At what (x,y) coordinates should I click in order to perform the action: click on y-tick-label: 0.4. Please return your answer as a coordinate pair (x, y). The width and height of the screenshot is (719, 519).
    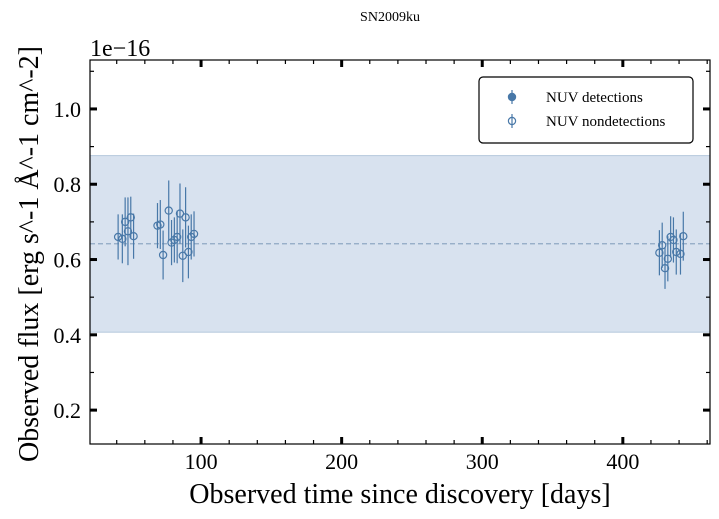
    Looking at the image, I should click on (68, 335).